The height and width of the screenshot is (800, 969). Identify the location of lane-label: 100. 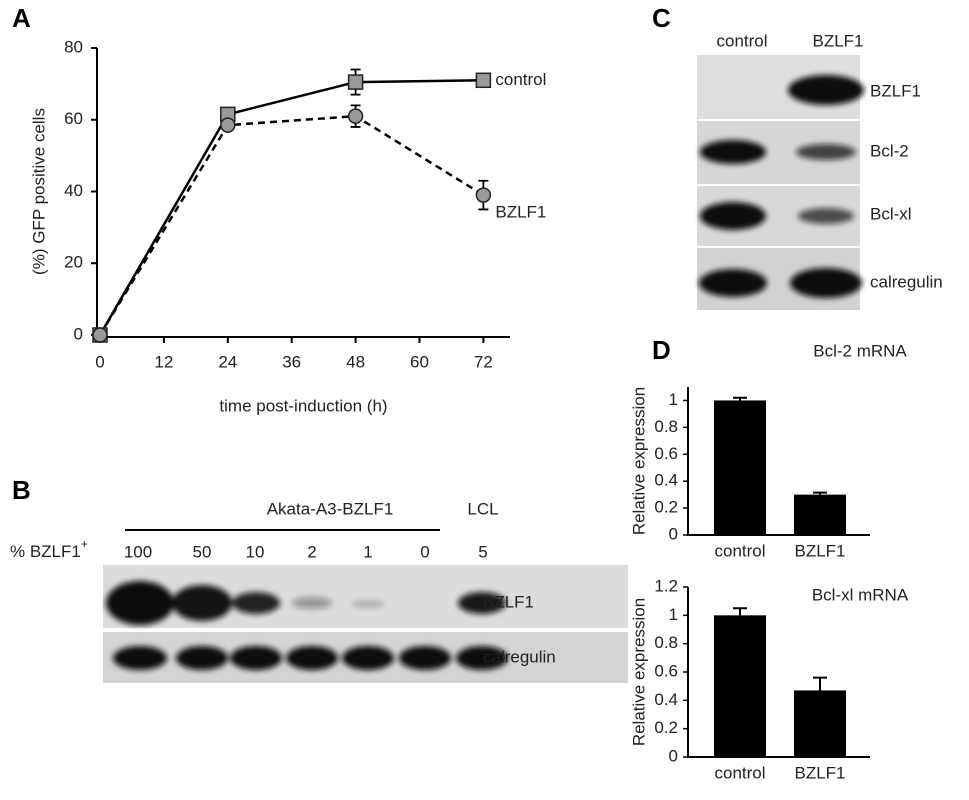
(138, 551).